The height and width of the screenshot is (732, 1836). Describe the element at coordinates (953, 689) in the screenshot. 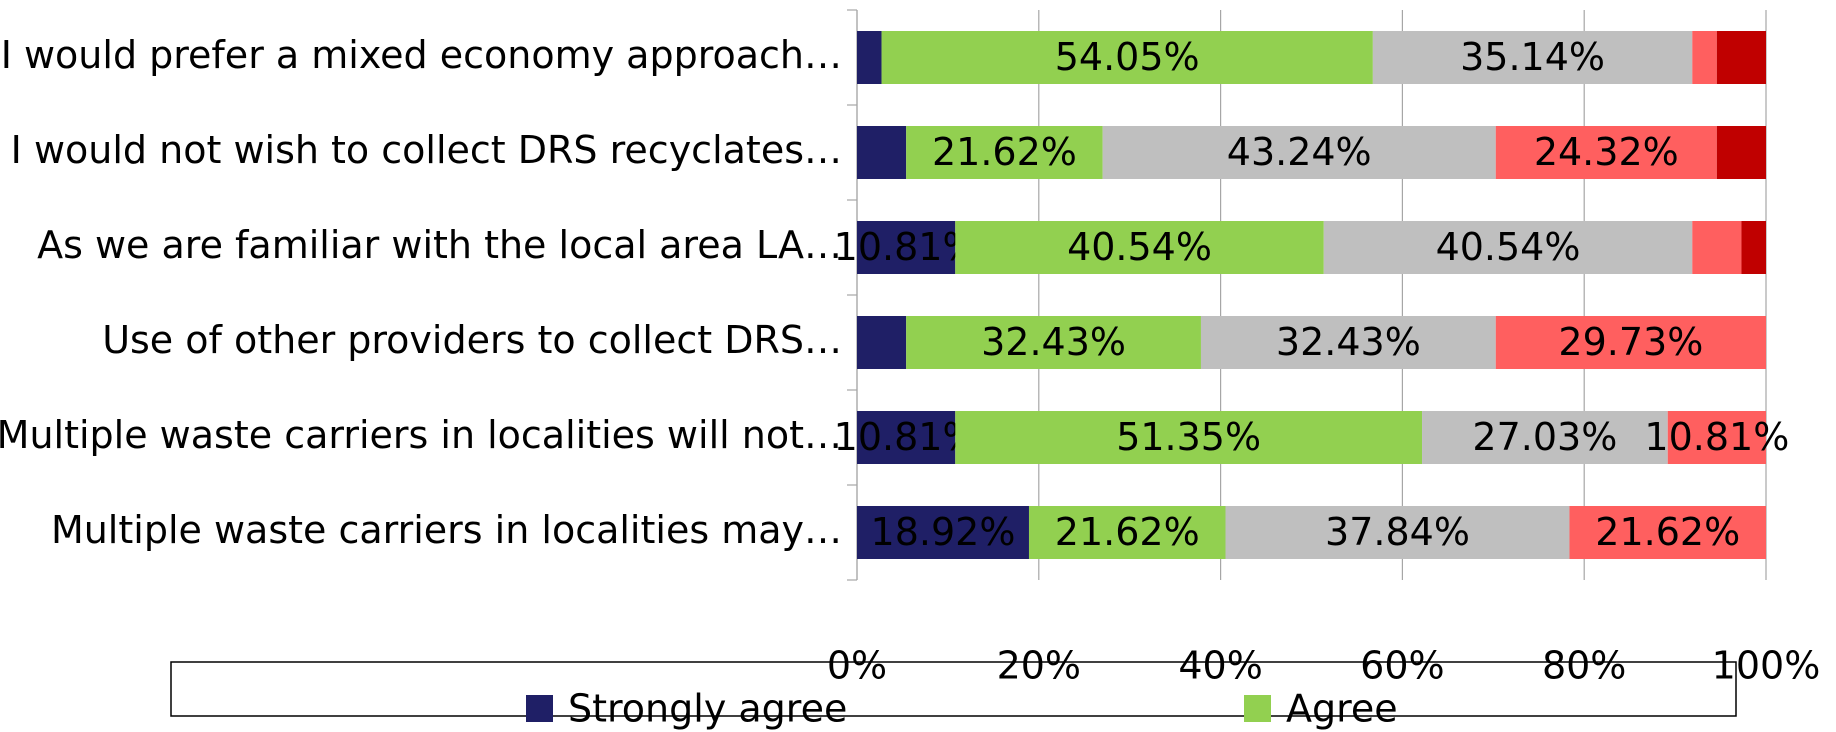

I see `legend-box` at that location.